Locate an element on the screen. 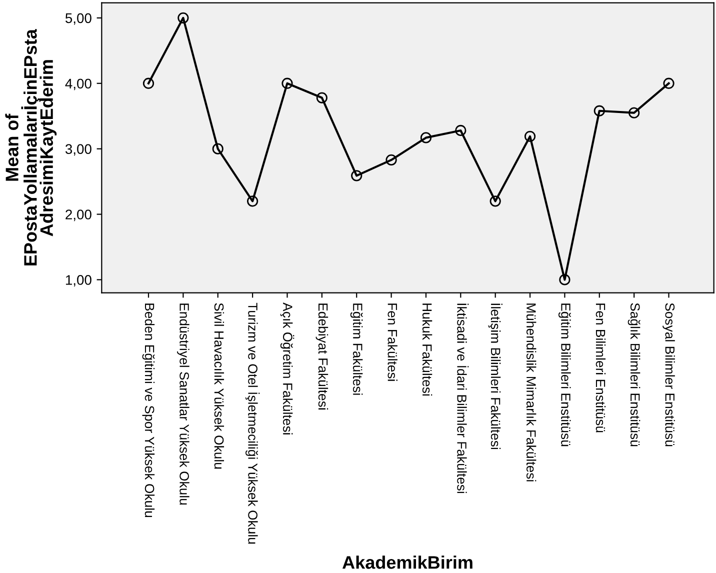 This screenshot has height=573, width=716. x-tick-label: Açık Öğretim Fakültesi is located at coordinates (287, 368).